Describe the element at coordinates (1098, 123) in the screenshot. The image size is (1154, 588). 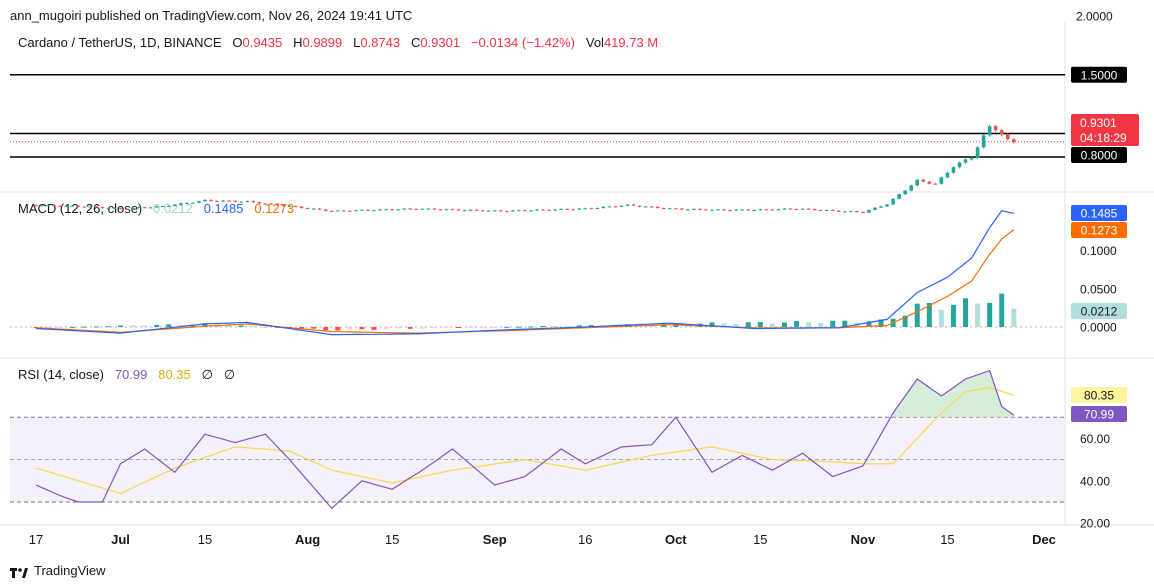
I see `last-price-tag: 0.9301` at that location.